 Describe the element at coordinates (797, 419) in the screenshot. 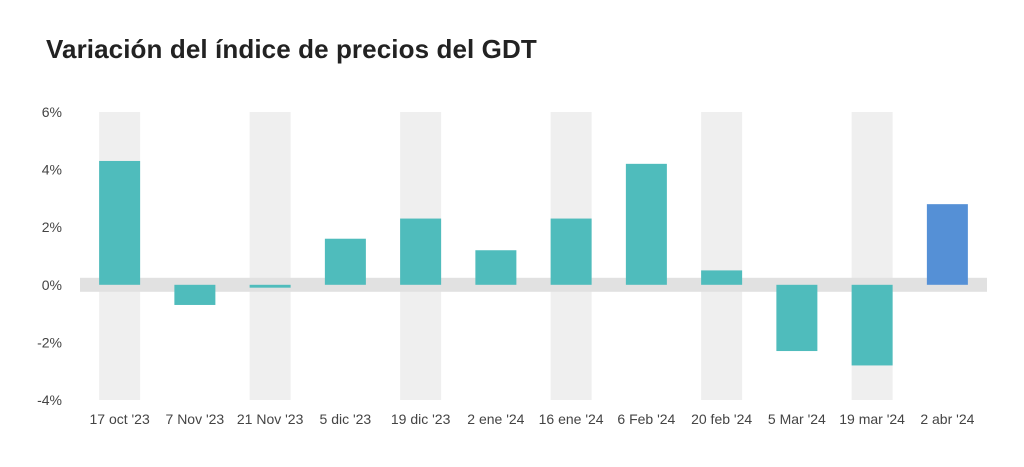

I see `x-tick-label: 5 Mar '24` at that location.